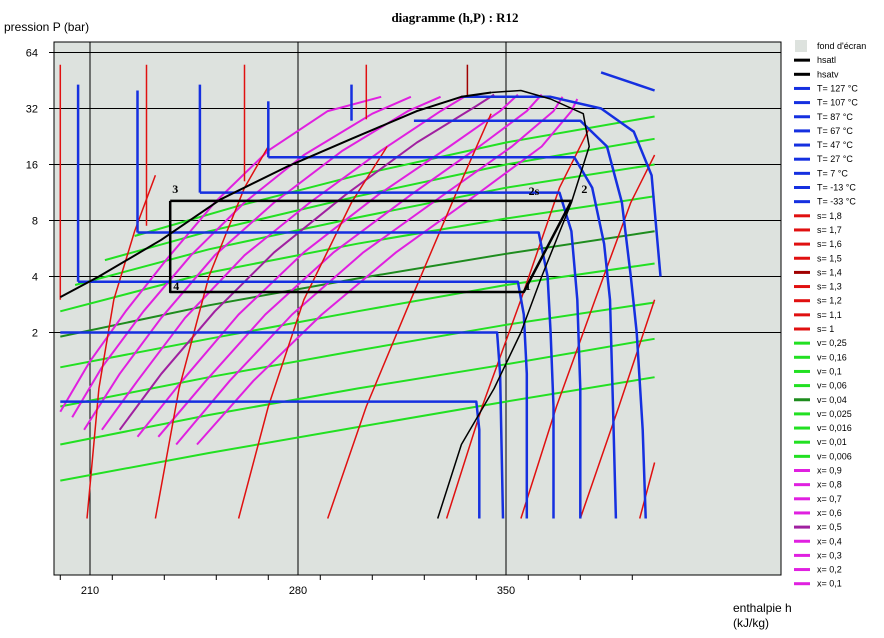 The width and height of the screenshot is (884, 638). I want to click on legend-label: s= 1,8, so click(829, 216).